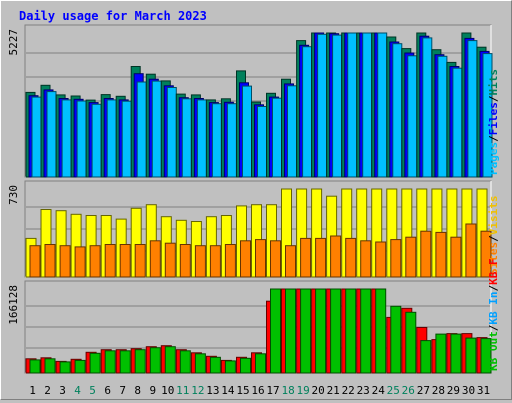 This screenshot has height=403, width=512. Describe the element at coordinates (453, 390) in the screenshot. I see `x-tick-label-day-29: 29` at that location.